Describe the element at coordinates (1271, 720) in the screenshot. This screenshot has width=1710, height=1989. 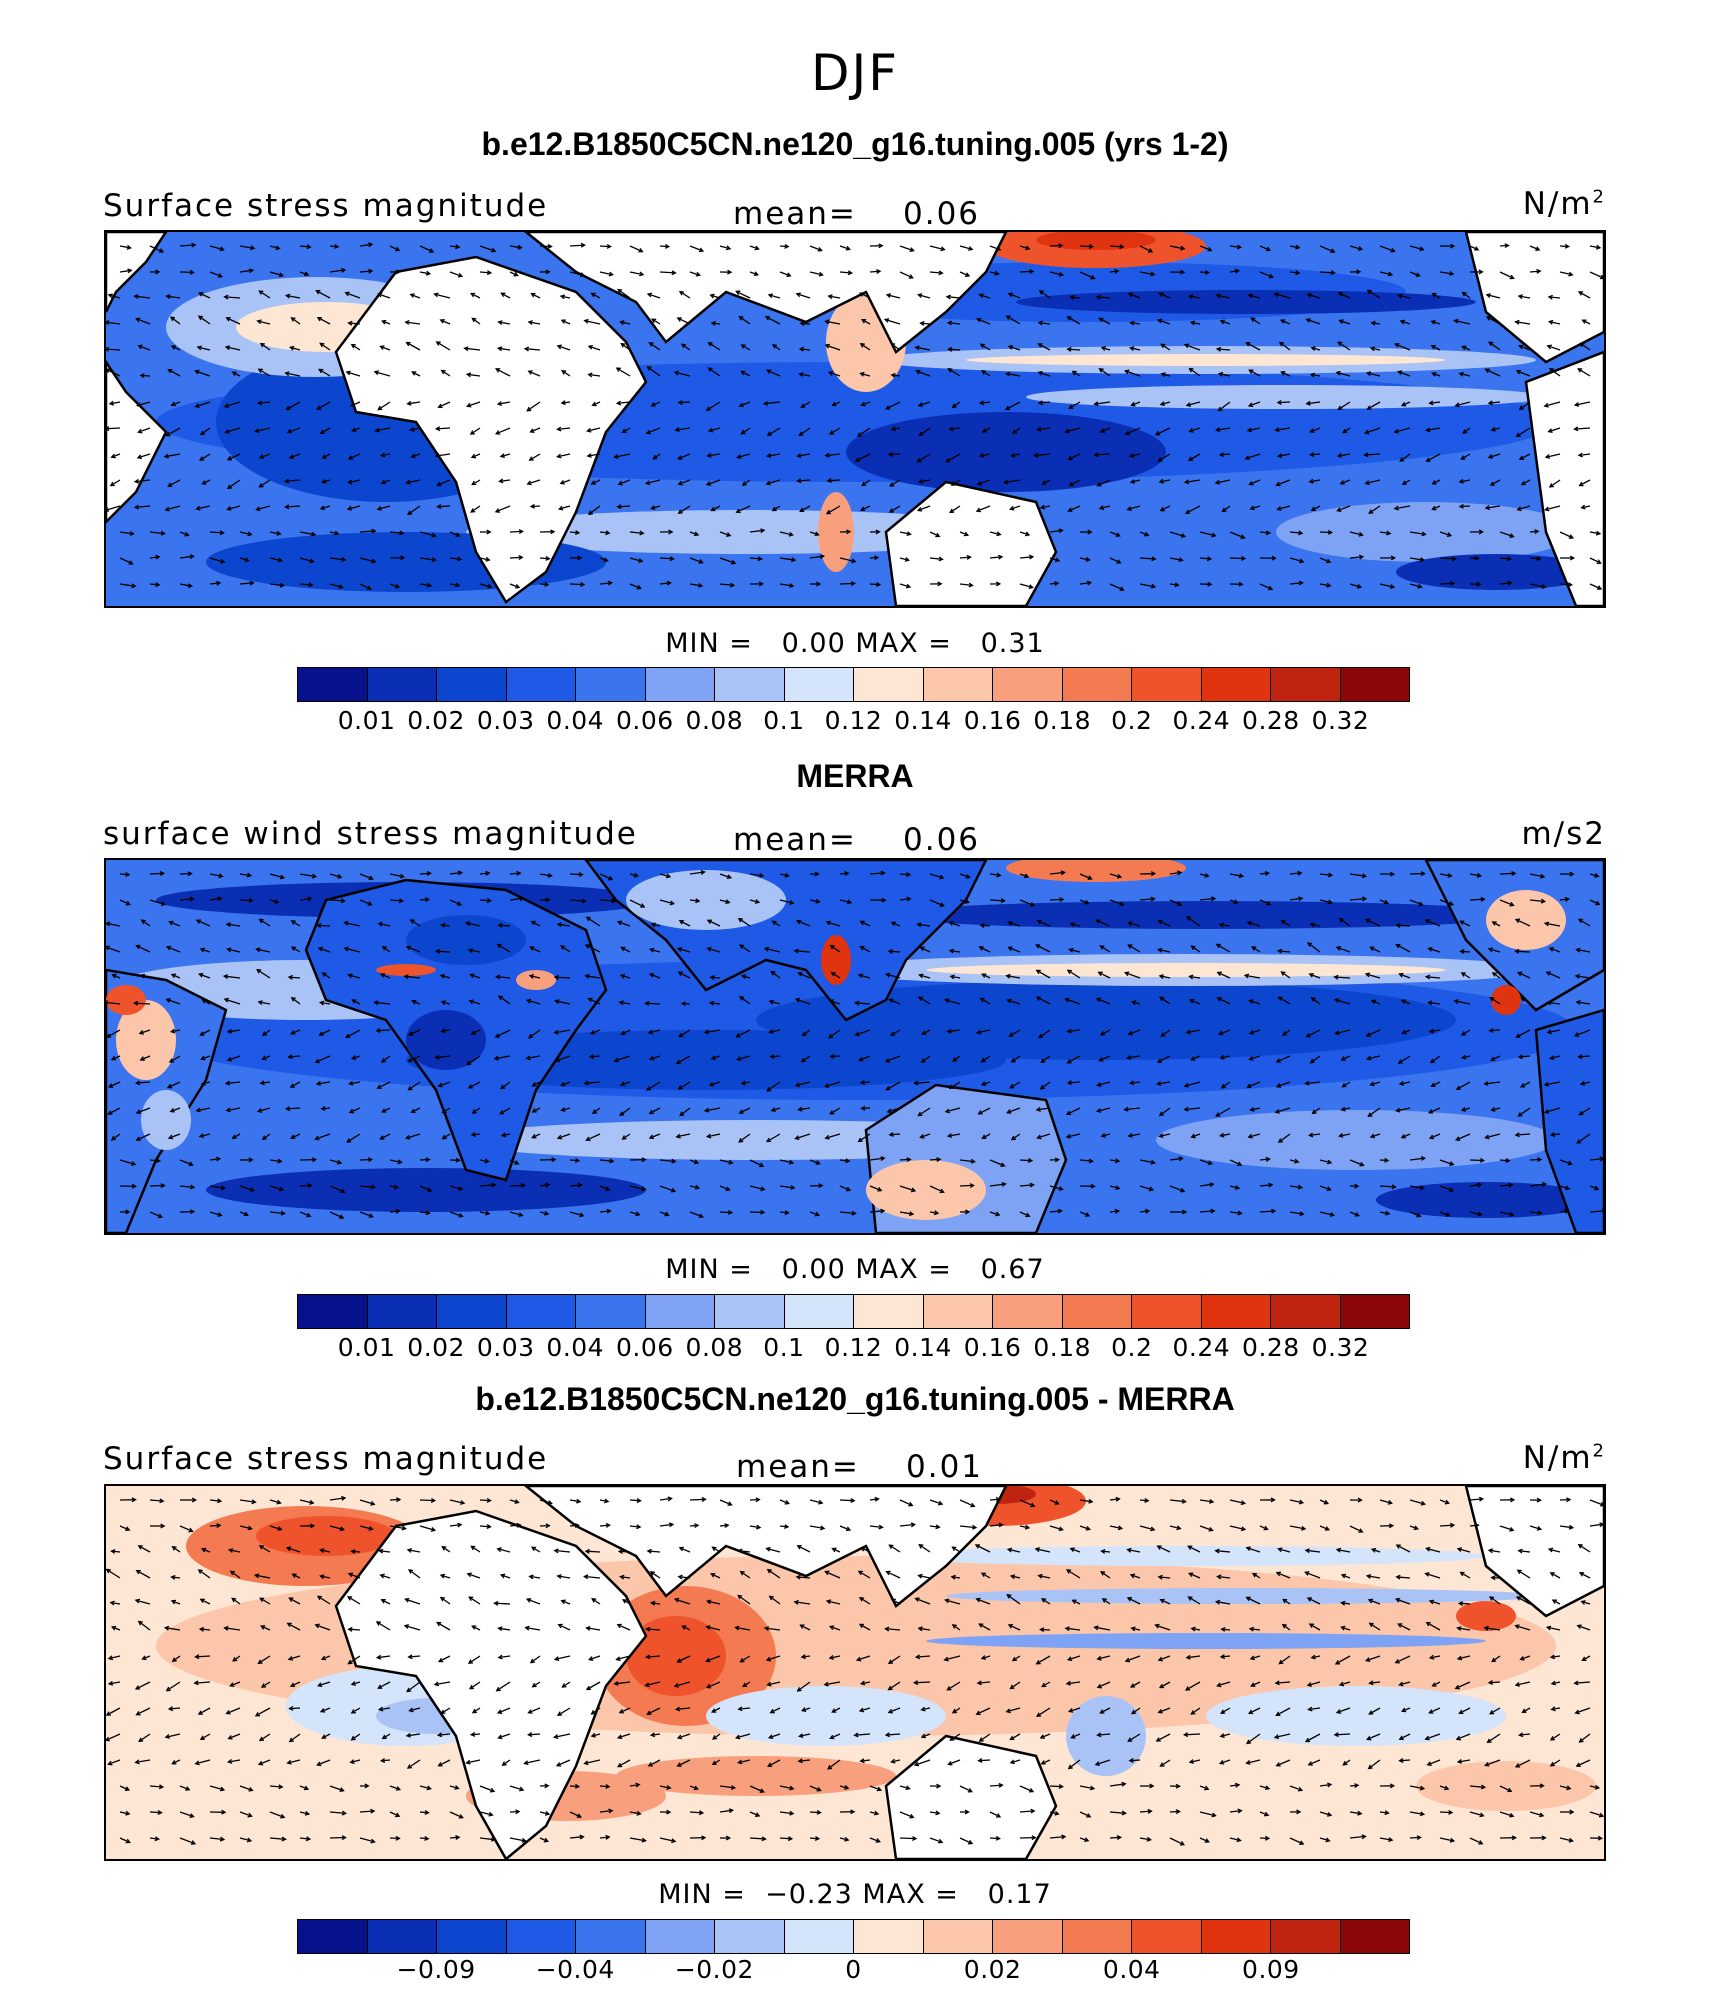
I see `colorbar-tick-label: 0.28` at that location.